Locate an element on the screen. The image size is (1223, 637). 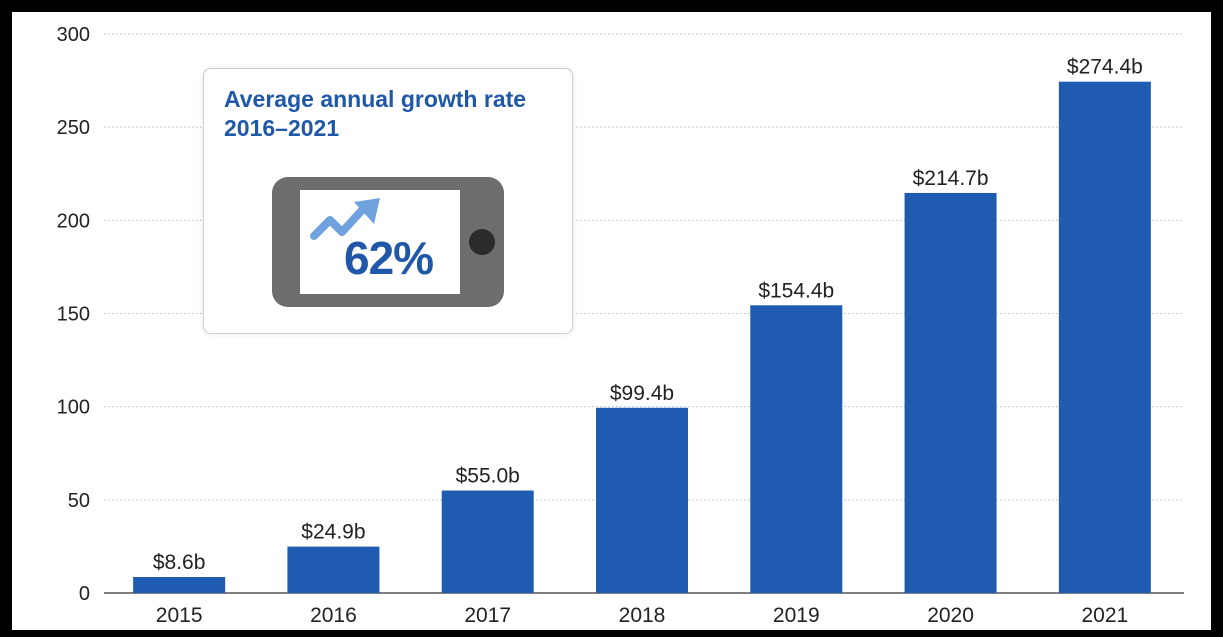
phone-icon: 62% is located at coordinates (388, 242).